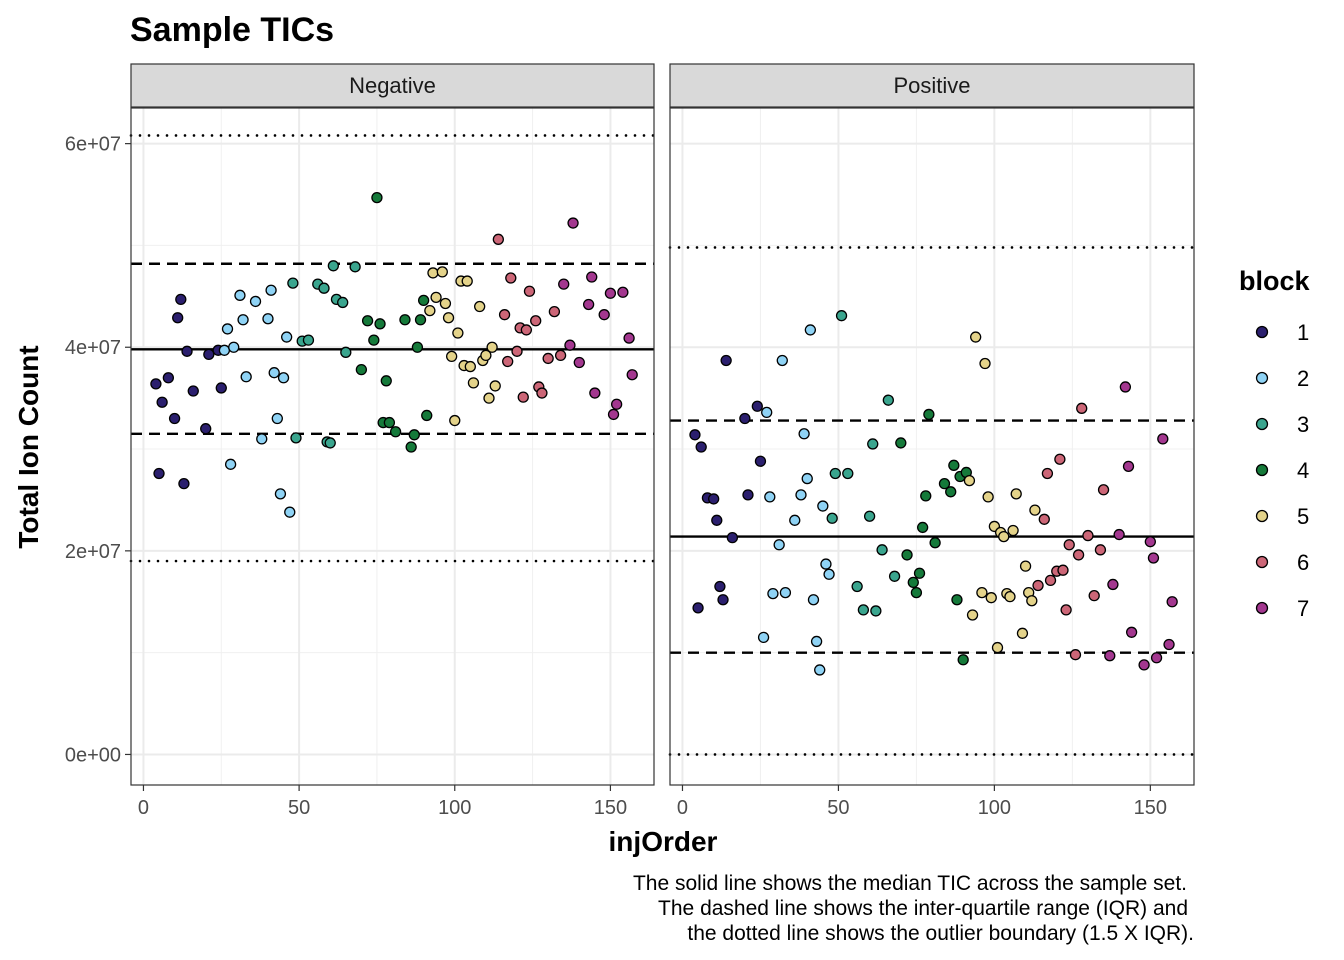 This screenshot has height=960, width=1344. Describe the element at coordinates (299, 808) in the screenshot. I see `x-tick-label: 50` at that location.